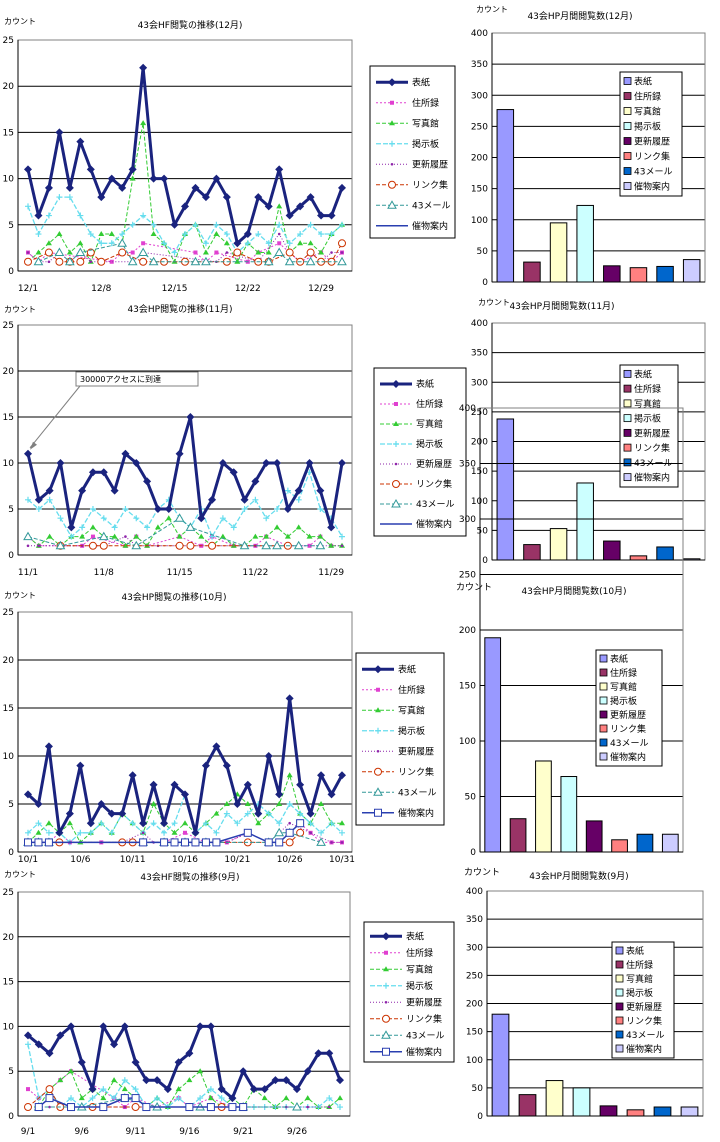 Image resolution: width=720 pixels, height=1142 pixels. What do you see at coordinates (8, 983) in the screenshot?
I see `y-tick-label: 15` at bounding box center [8, 983].